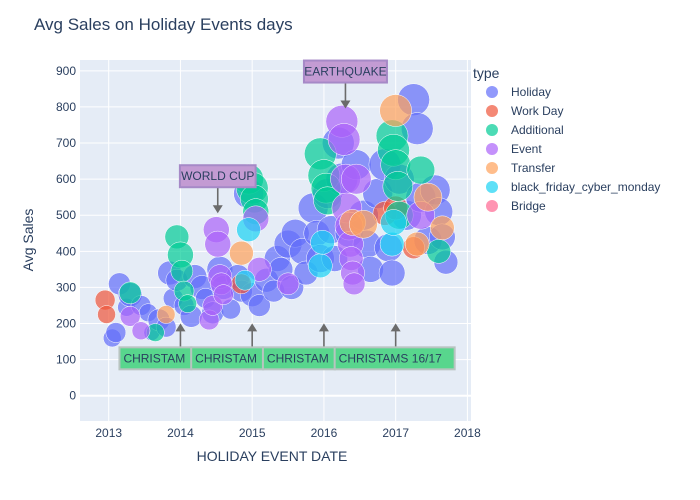  I want to click on legend-item-transfer: Transfer, so click(520, 168).